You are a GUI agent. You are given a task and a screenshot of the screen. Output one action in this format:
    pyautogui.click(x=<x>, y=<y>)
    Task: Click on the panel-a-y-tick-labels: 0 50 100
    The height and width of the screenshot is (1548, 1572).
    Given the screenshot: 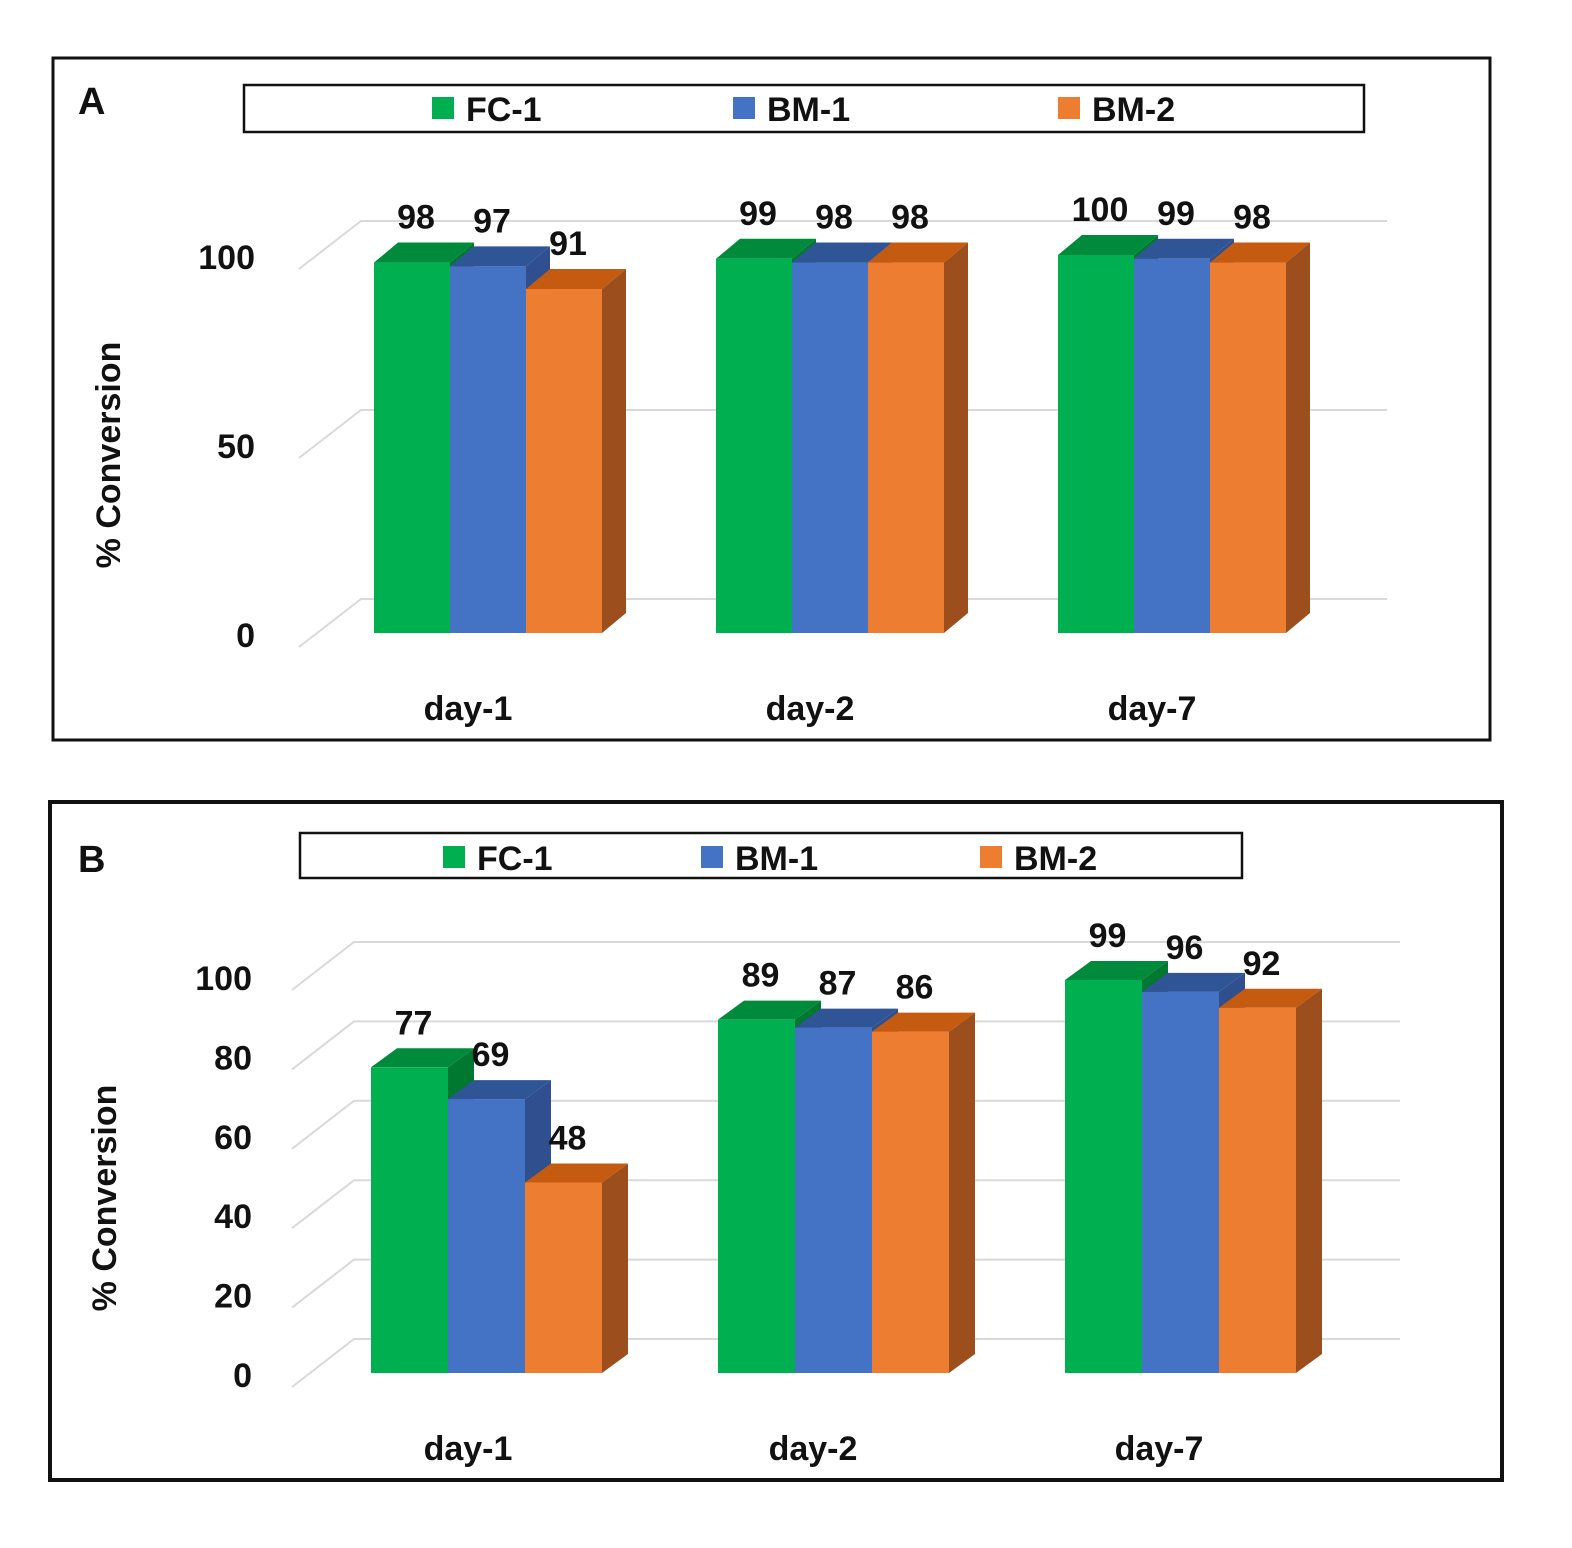 What is the action you would take?
    pyautogui.click(x=226, y=447)
    